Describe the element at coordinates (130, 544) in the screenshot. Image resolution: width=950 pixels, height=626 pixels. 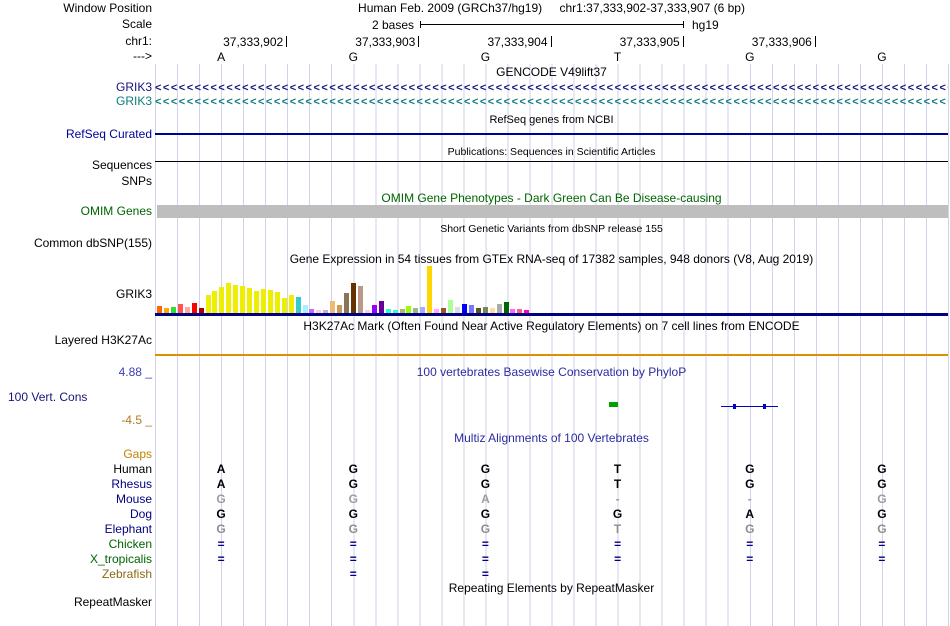
I see `species-label-chicken: Chicken` at that location.